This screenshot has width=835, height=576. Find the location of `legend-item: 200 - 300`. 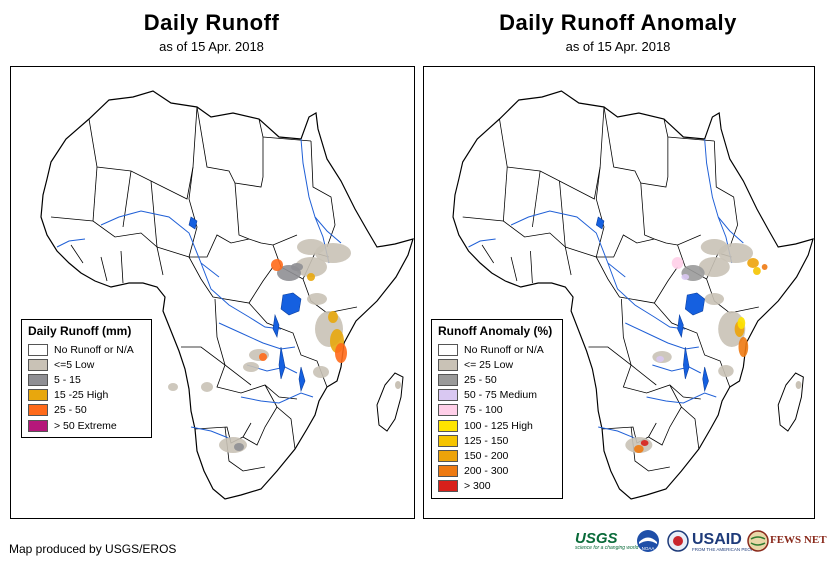

legend-item: 200 - 300 is located at coordinates (497, 471).